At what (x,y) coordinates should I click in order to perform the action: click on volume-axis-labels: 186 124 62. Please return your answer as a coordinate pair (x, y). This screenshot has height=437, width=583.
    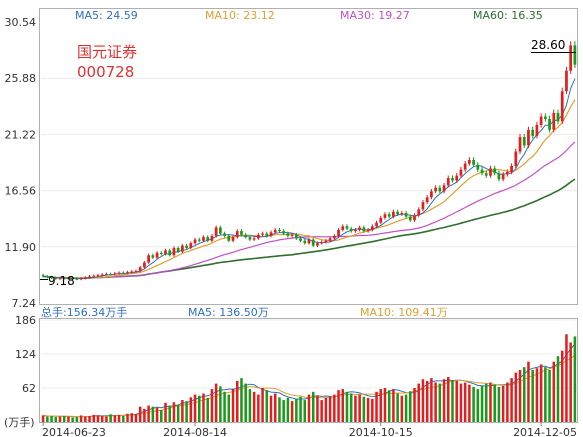
    Looking at the image, I should click on (25, 354).